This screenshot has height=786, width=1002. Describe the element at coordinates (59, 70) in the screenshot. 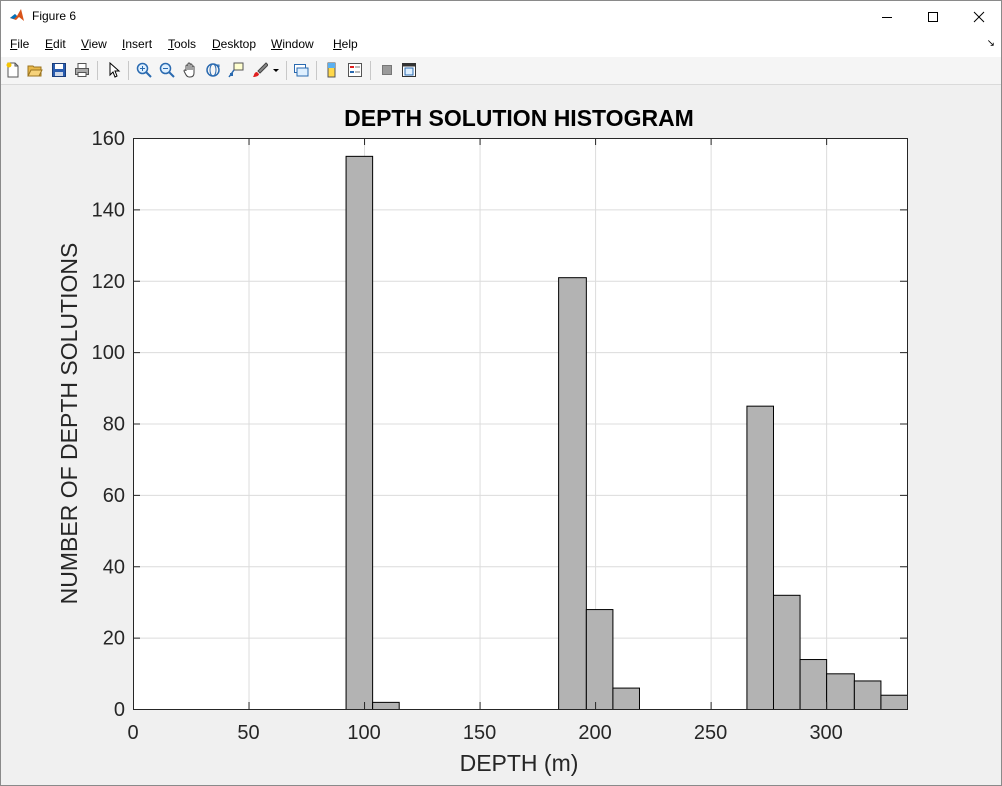

I see `save-icon` at that location.